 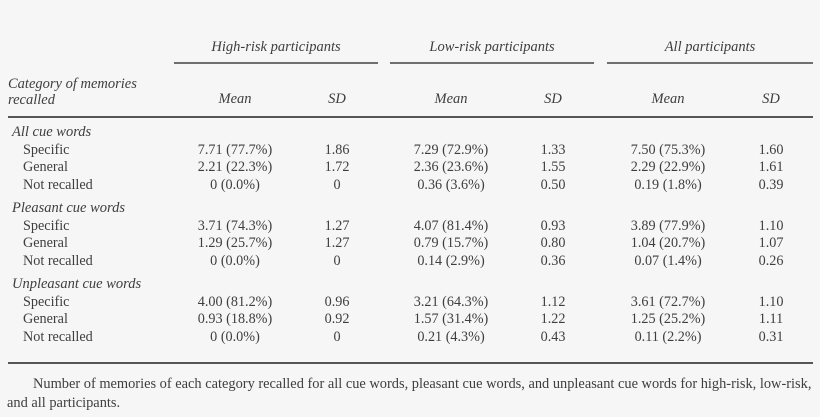 I want to click on value-cell: 0.07 (1.4%), so click(x=668, y=260).